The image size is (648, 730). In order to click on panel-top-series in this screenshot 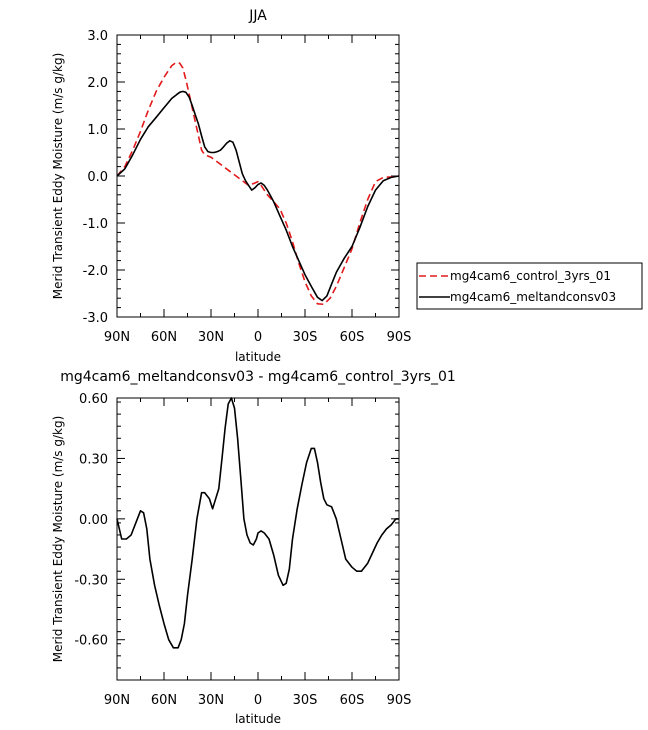, I will do `click(258, 183)`.